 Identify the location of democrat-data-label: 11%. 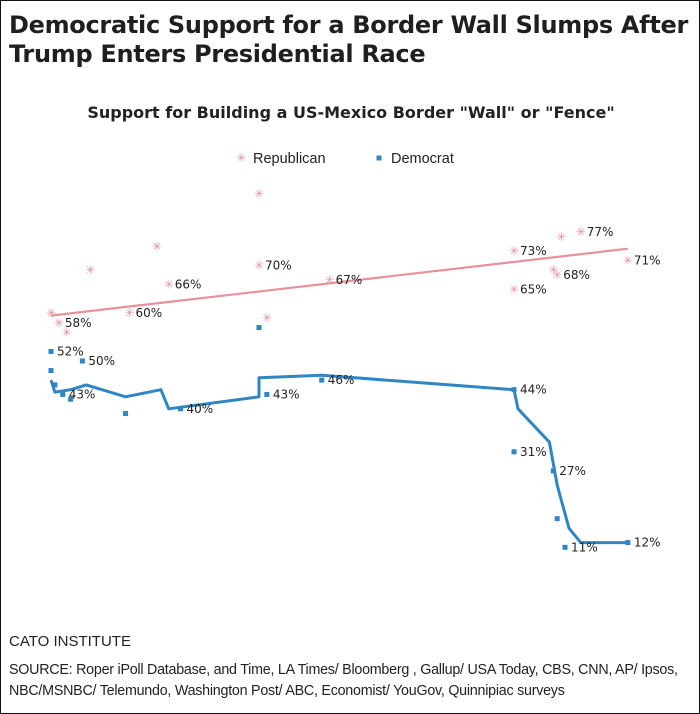
(584, 547).